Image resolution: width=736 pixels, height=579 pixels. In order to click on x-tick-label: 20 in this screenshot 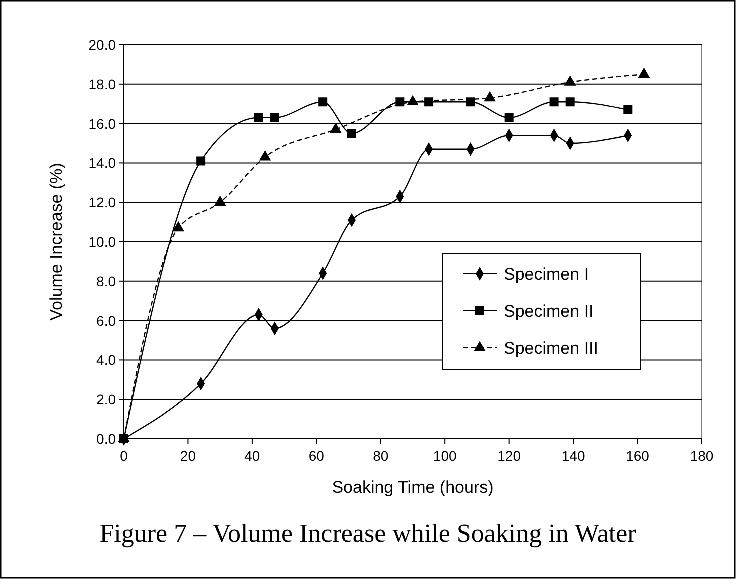, I will do `click(188, 456)`.